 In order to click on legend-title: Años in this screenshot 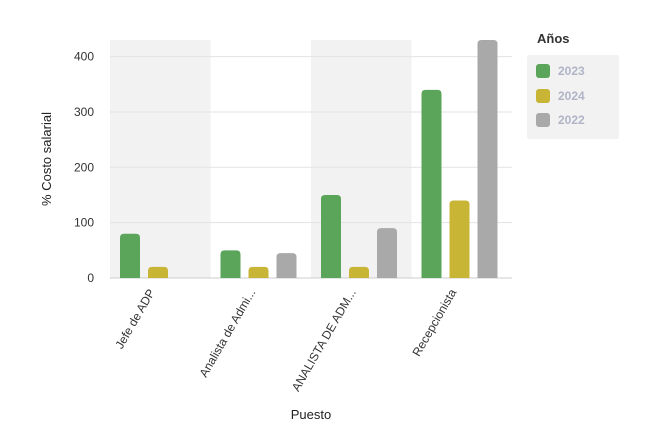, I will do `click(553, 38)`.